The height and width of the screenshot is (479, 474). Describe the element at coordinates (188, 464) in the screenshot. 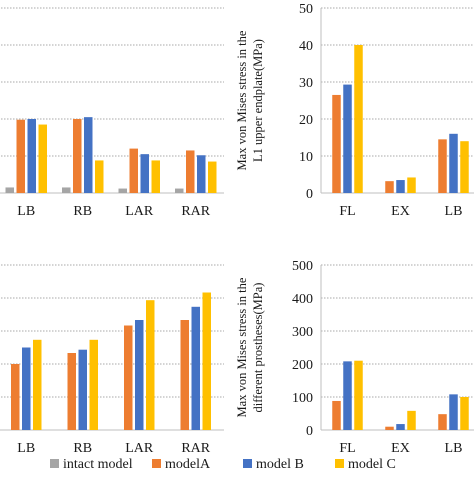

I see `legend-label: modelA` at that location.